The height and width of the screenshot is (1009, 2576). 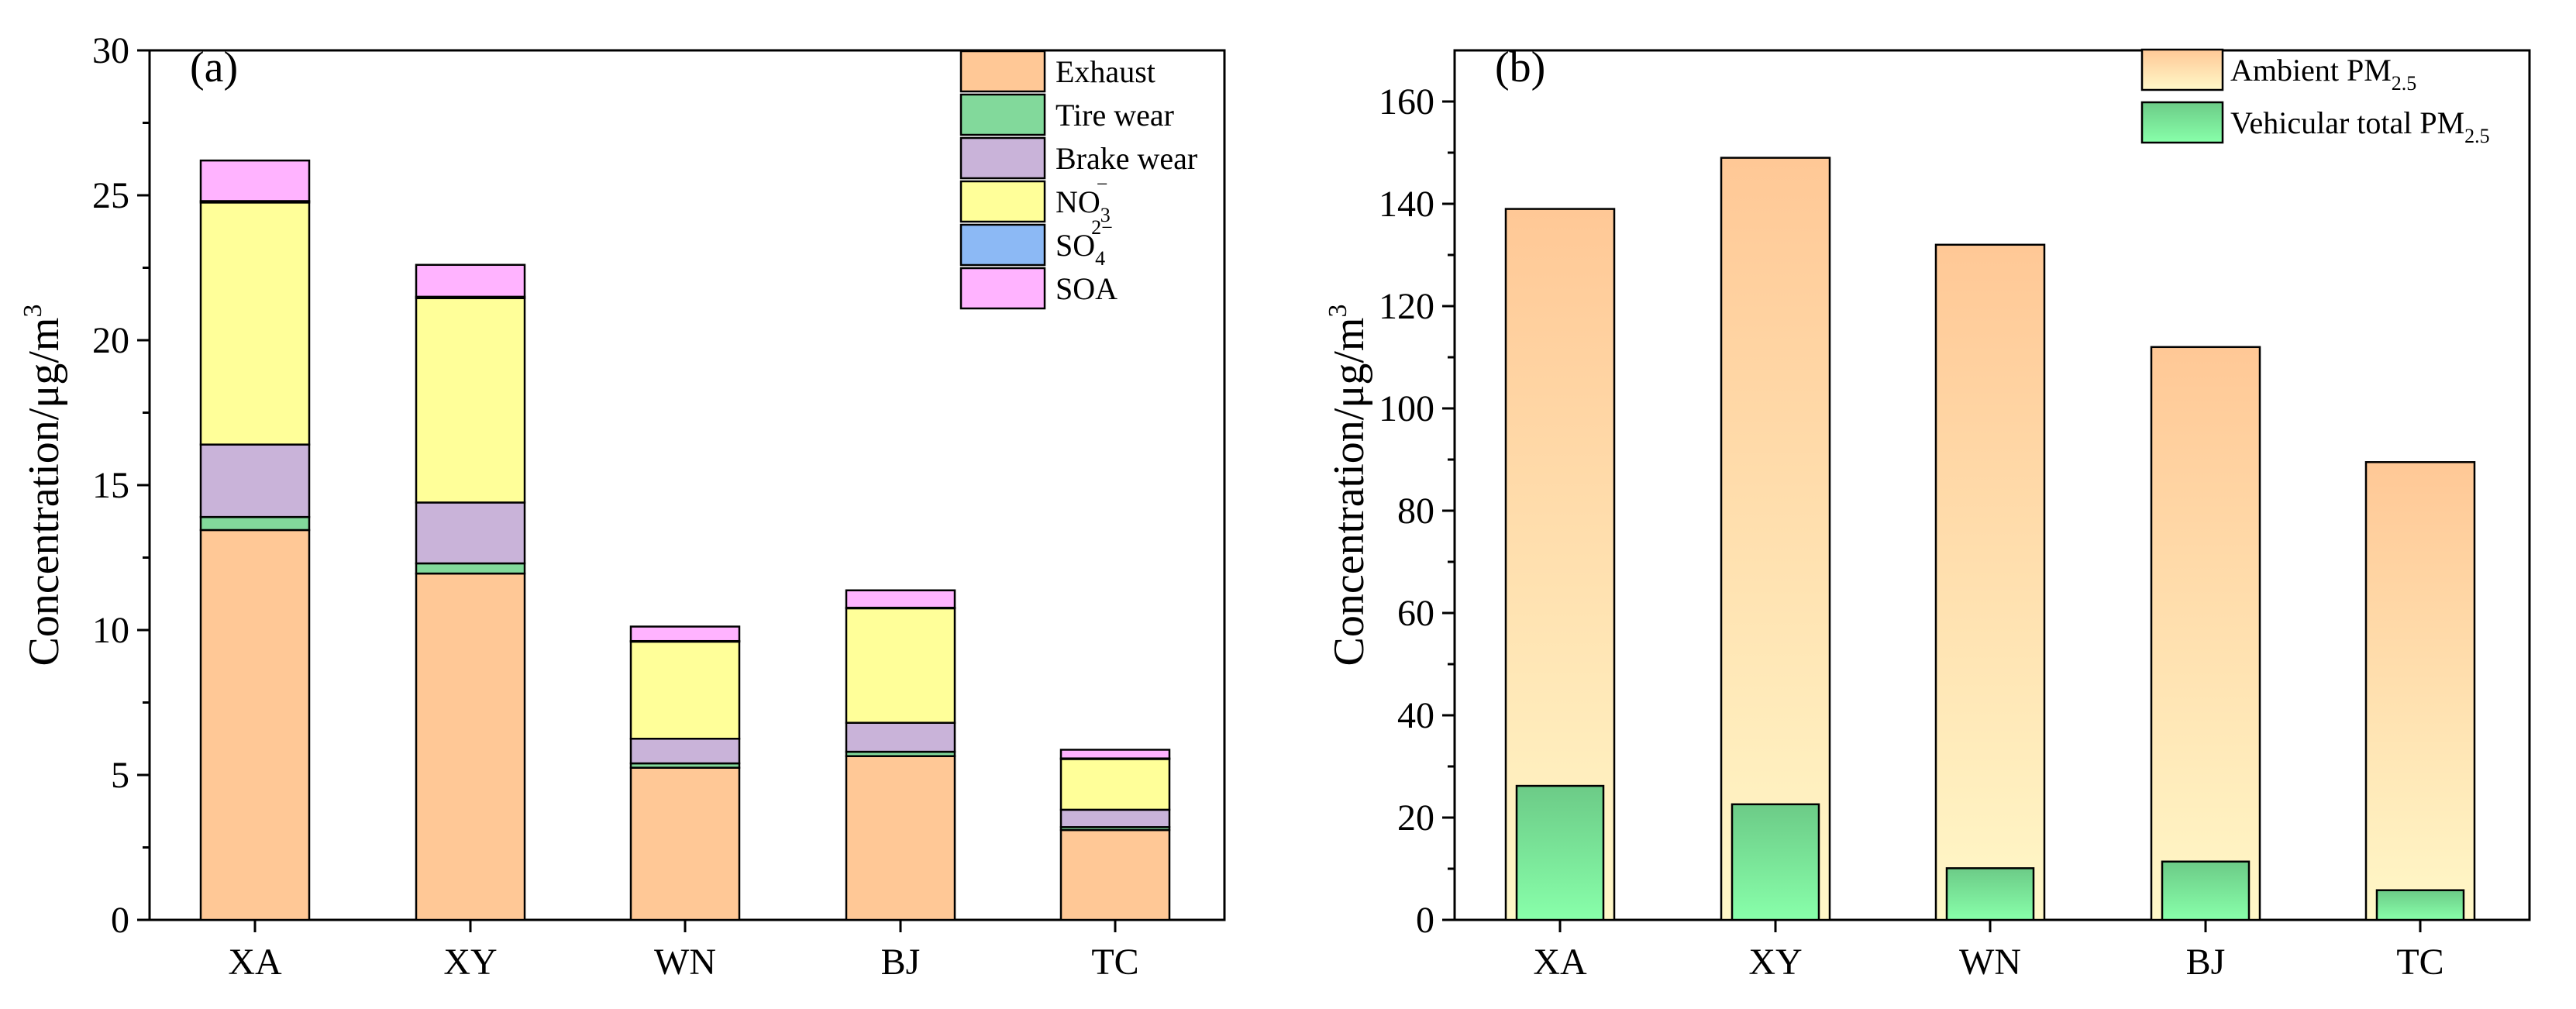 What do you see at coordinates (470, 533) in the screenshot?
I see `bar-brake-wear-xy` at bounding box center [470, 533].